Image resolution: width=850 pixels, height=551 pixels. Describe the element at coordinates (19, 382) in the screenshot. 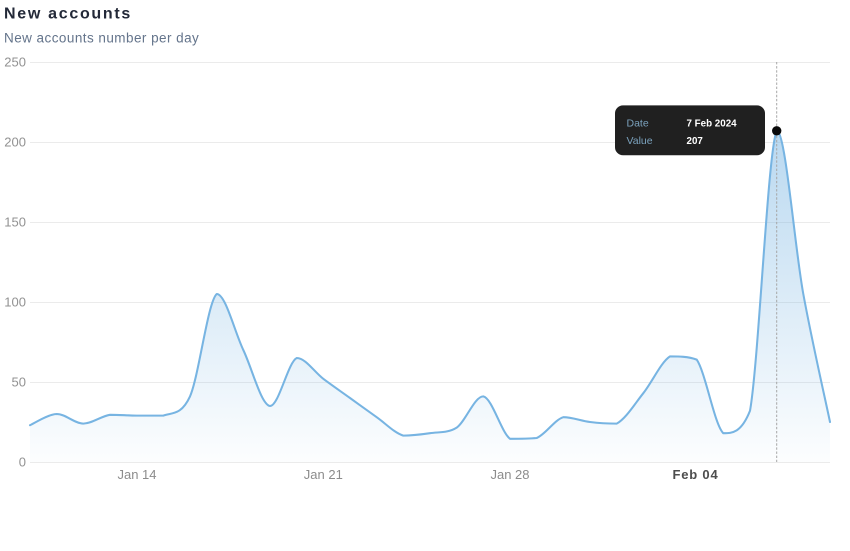

I see `svg-text: 50` at that location.